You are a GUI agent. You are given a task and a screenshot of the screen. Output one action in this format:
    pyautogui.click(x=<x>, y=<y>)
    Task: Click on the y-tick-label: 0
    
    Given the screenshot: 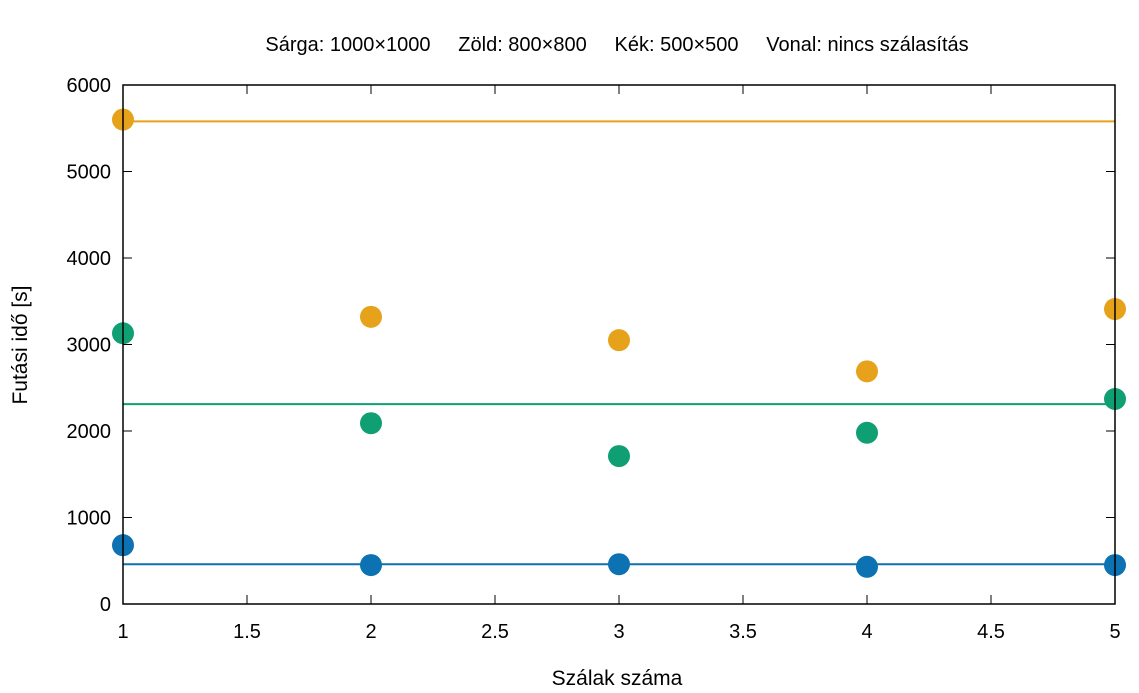 What is the action you would take?
    pyautogui.click(x=105, y=605)
    